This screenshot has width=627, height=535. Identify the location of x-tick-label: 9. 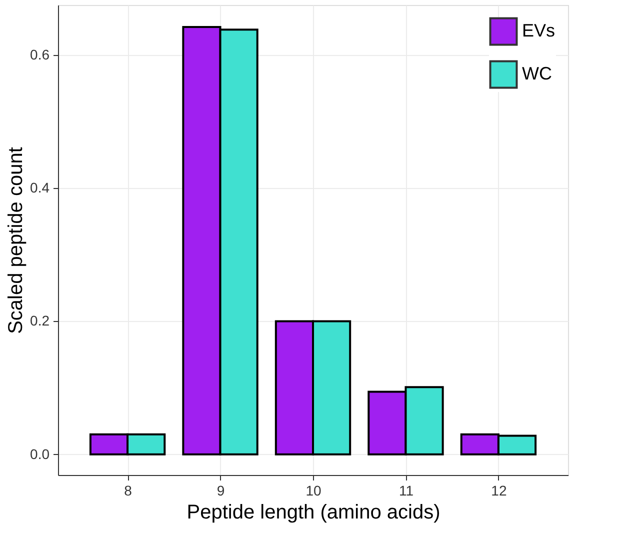
(220, 490).